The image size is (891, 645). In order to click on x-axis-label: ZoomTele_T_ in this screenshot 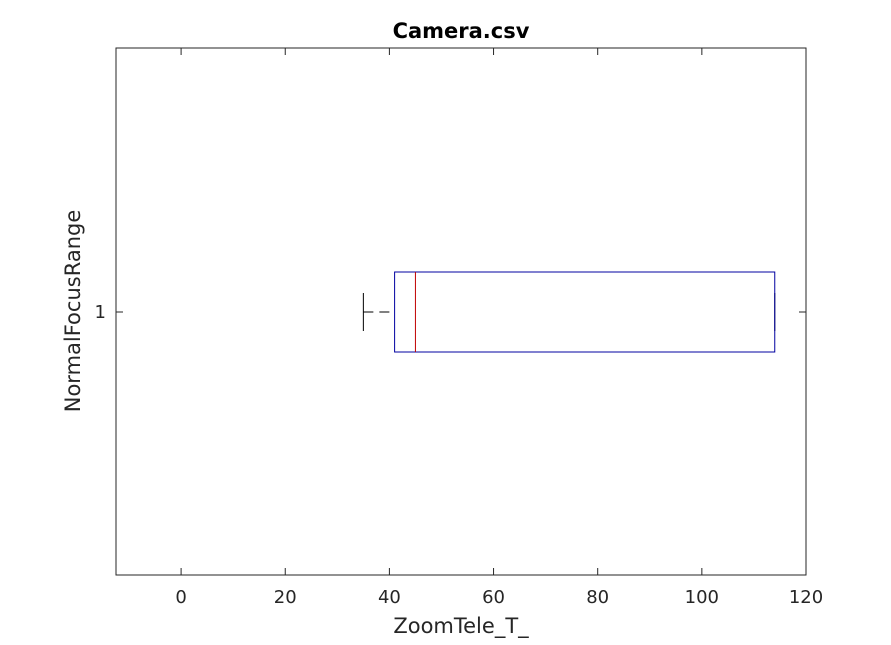, I will do `click(461, 626)`.